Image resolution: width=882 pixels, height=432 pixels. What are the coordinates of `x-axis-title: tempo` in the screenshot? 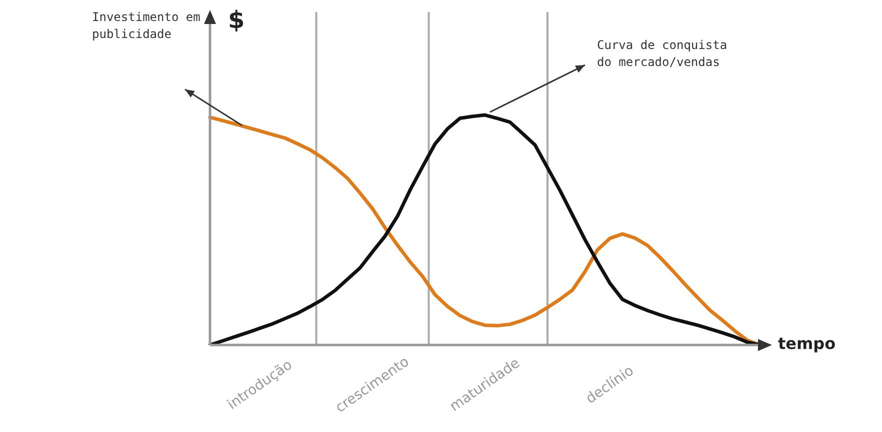 It's located at (807, 343).